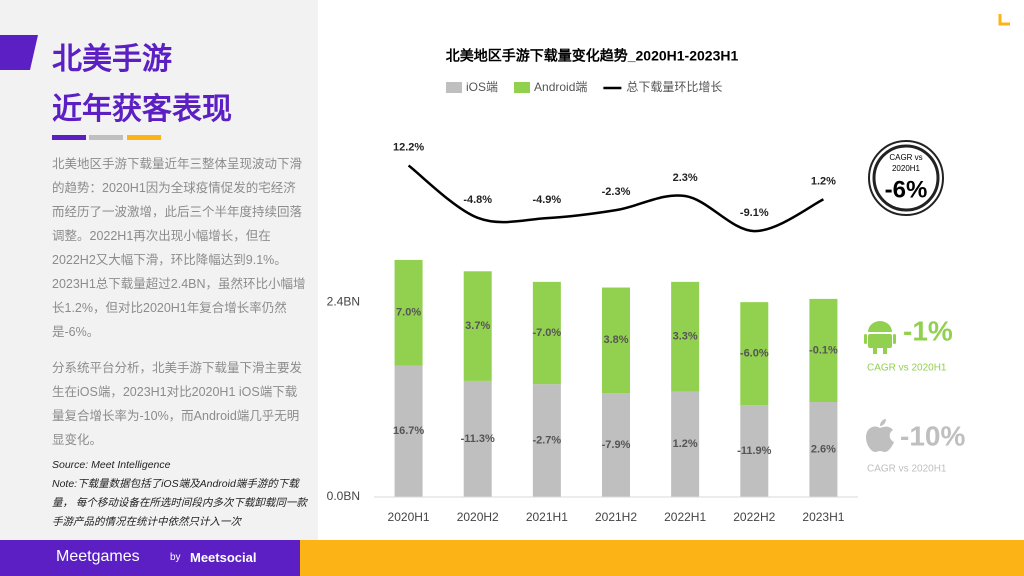 The image size is (1024, 576). Describe the element at coordinates (408, 147) in the screenshot. I see `data-label: 12.2%` at that location.